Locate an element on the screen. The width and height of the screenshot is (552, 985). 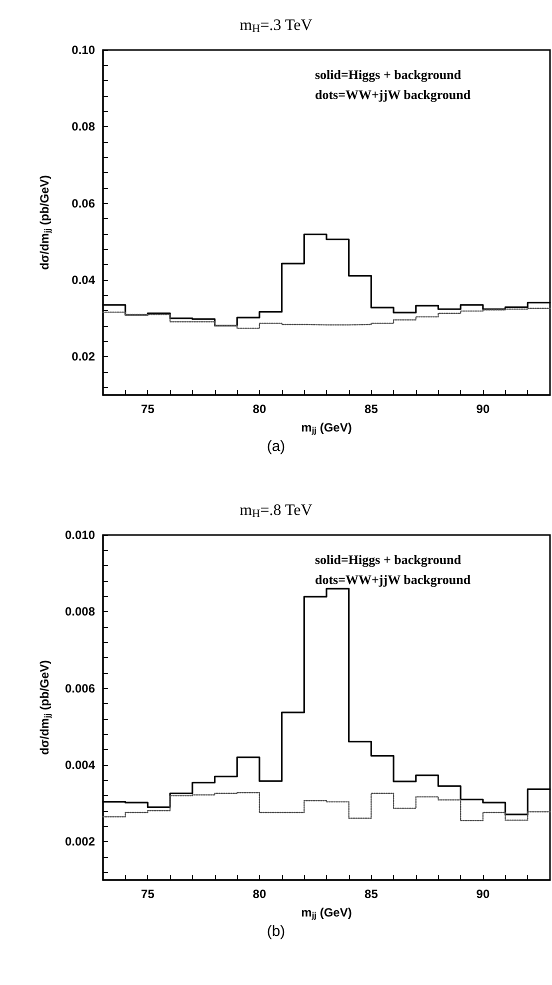
y-tick-label: 0.02 is located at coordinates (84, 357).